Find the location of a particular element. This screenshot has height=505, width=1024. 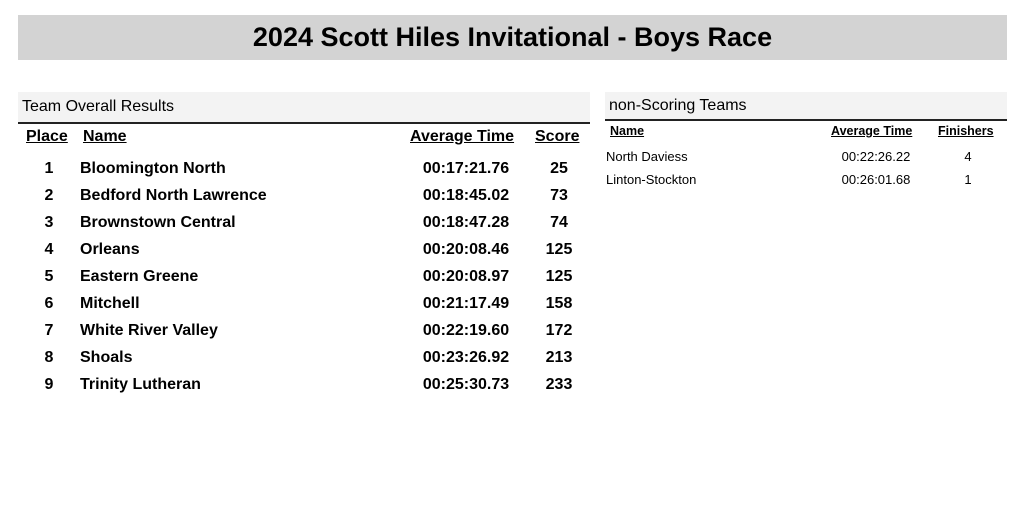

team-name: Brownstown Central is located at coordinates (158, 222).